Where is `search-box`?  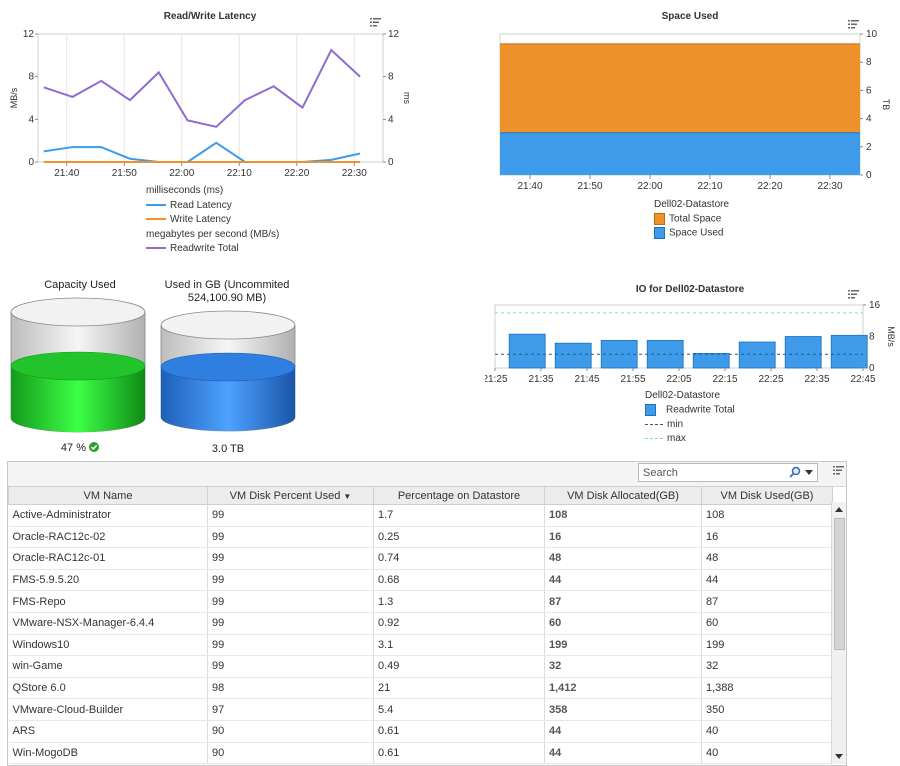 search-box is located at coordinates (728, 472).